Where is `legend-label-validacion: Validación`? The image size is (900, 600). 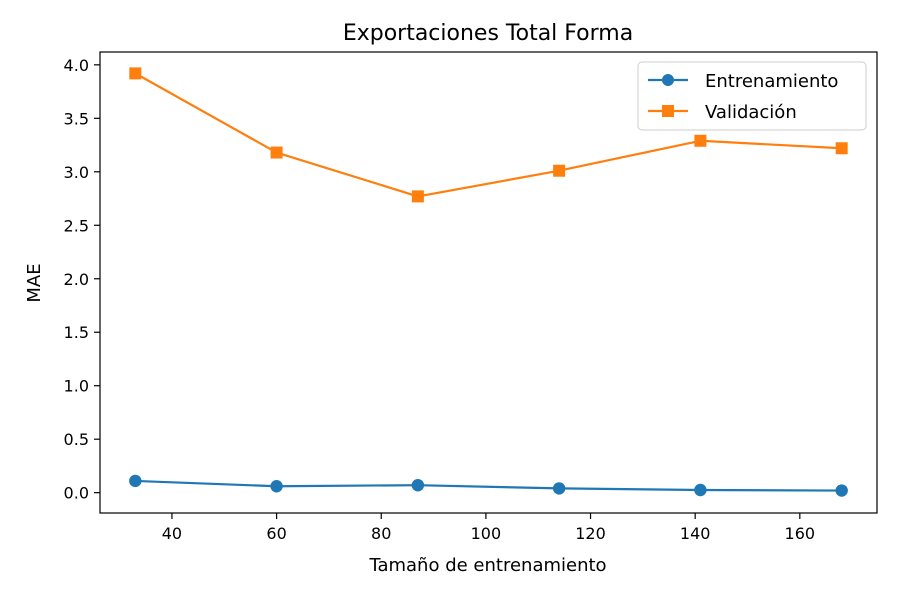 legend-label-validacion: Validación is located at coordinates (751, 112).